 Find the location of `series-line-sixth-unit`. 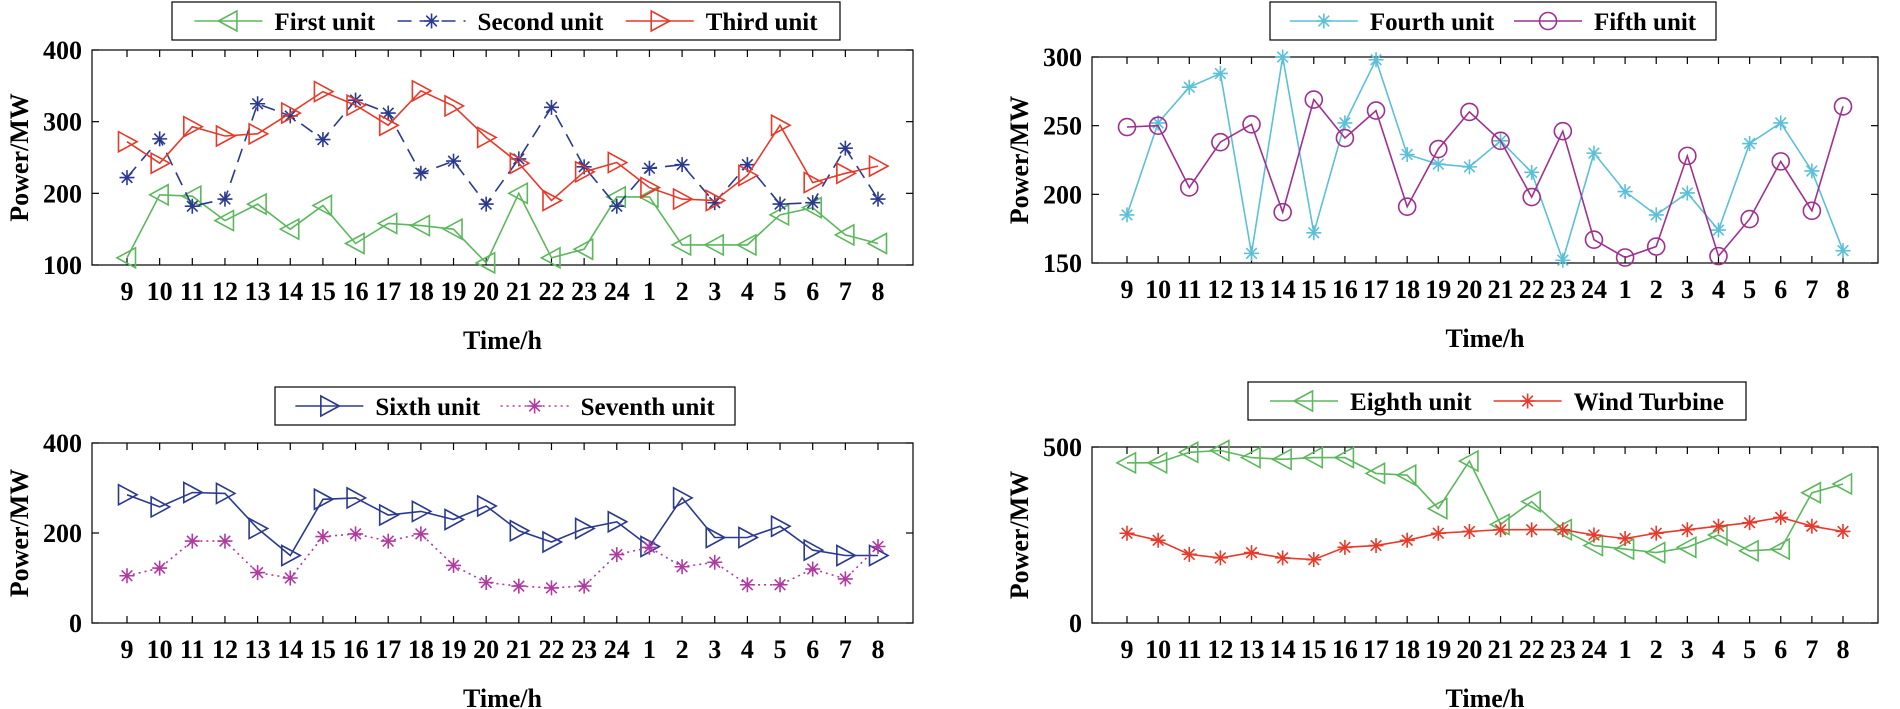

series-line-sixth-unit is located at coordinates (502, 524).